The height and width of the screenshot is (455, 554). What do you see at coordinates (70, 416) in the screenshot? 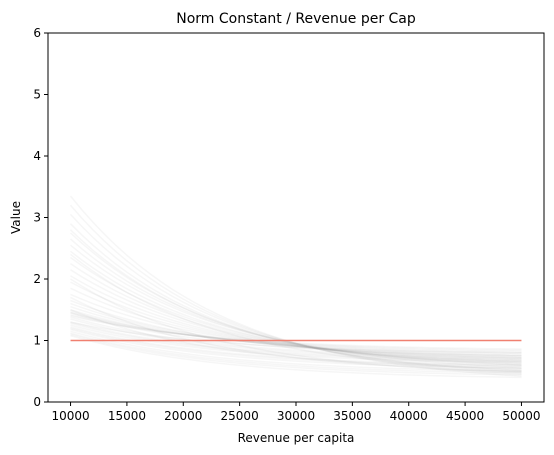
I see `x-tick-label: 10000` at bounding box center [70, 416].